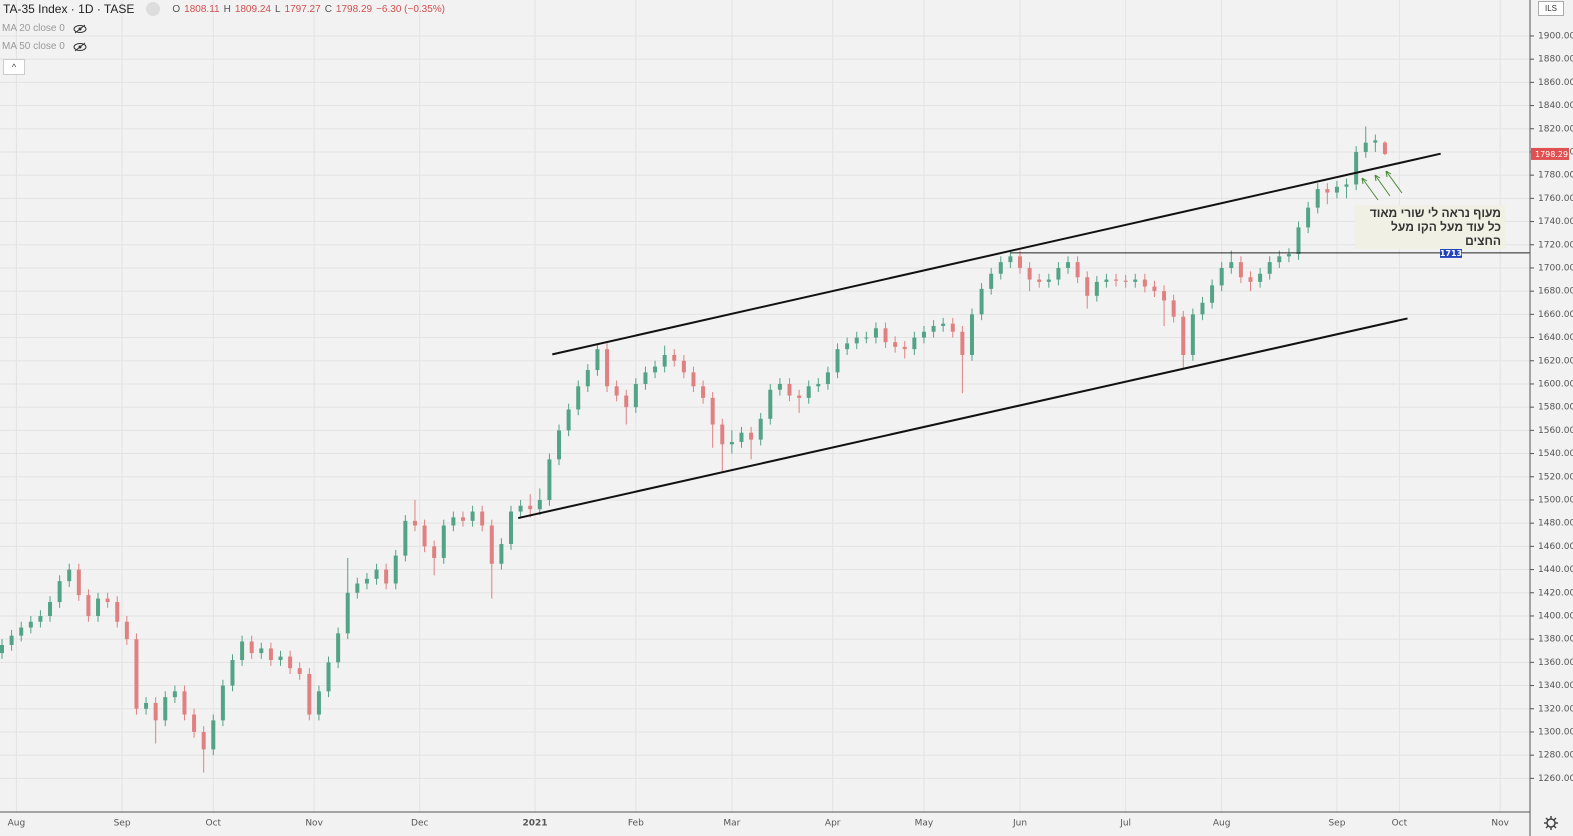 The image size is (1573, 836). Describe the element at coordinates (1435, 213) in the screenshot. I see `annotation-line: מעוף נראה לי שורי מאוד` at that location.